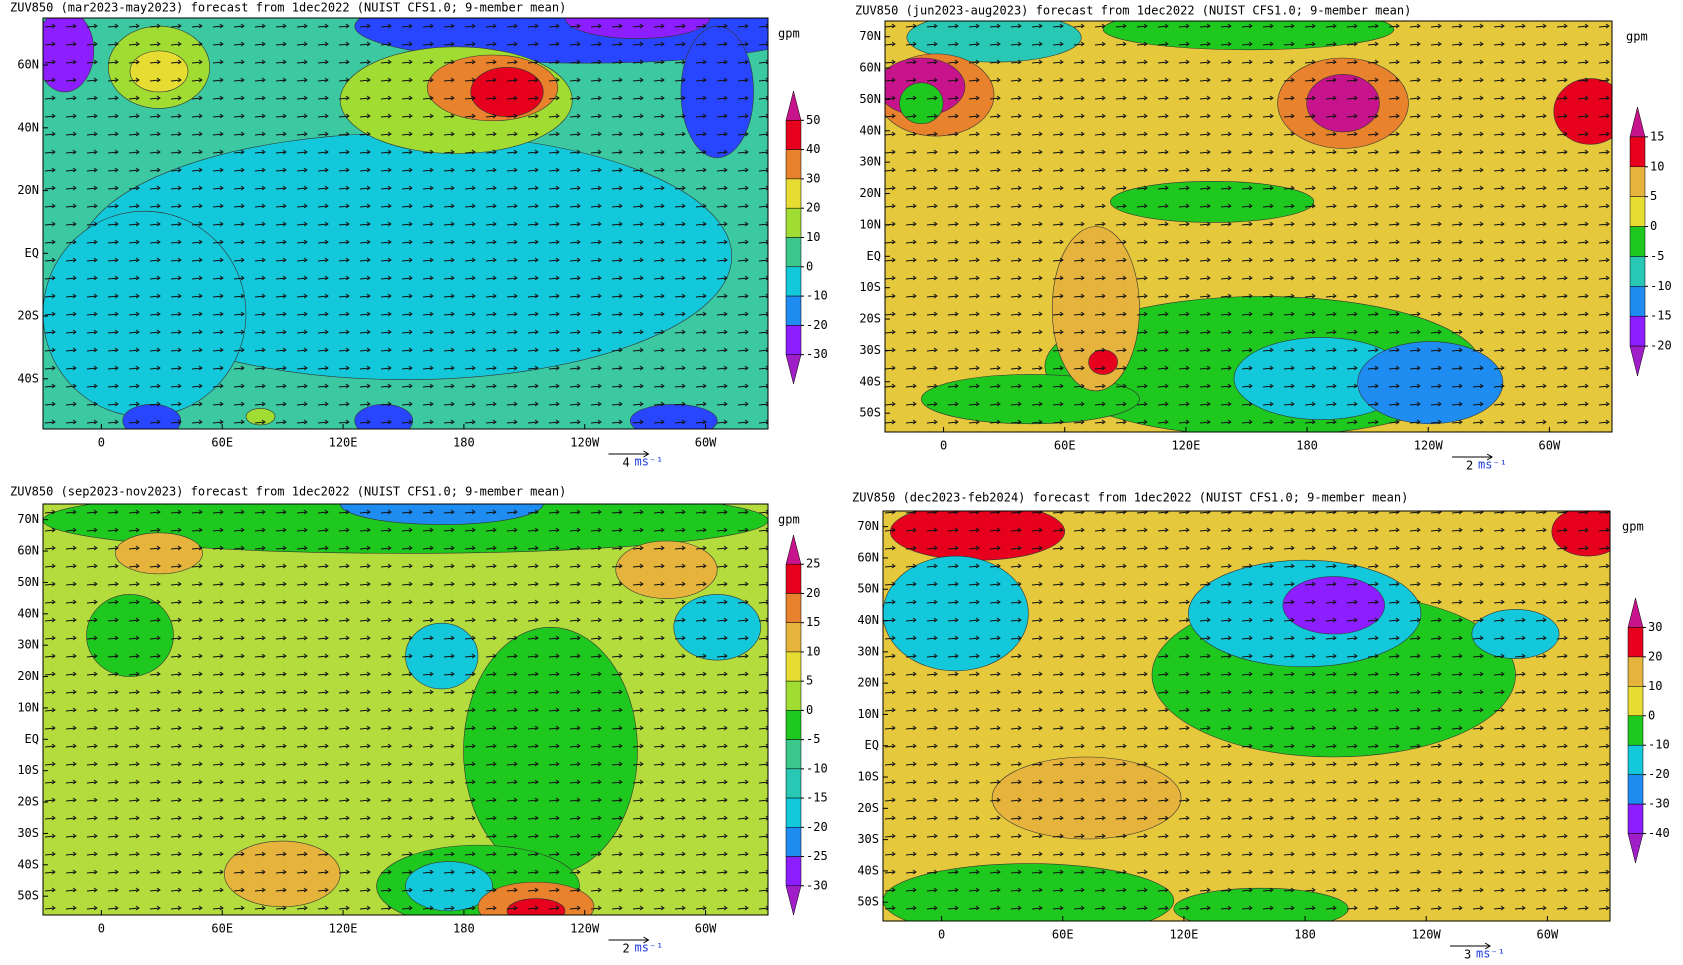 This screenshot has width=1683, height=965. What do you see at coordinates (813, 564) in the screenshot?
I see `colorbar-label: 25` at bounding box center [813, 564].